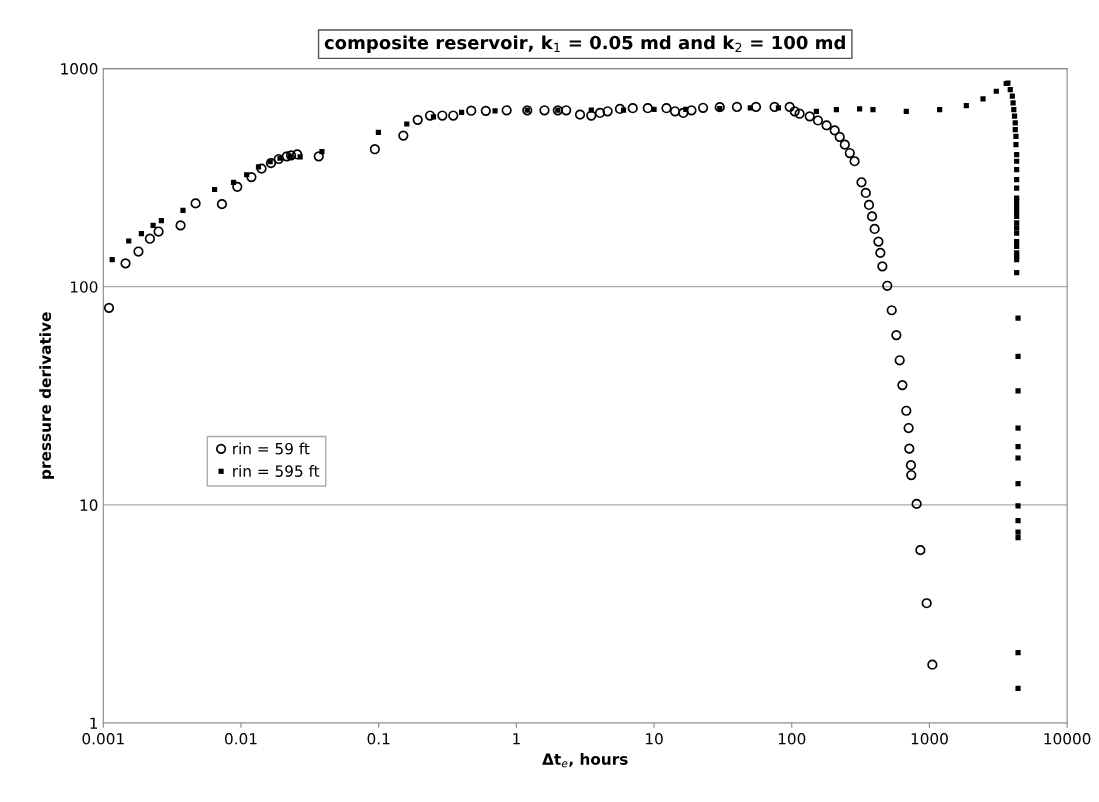 Image resolution: width=1099 pixels, height=802 pixels. Describe the element at coordinates (79, 69) in the screenshot. I see `y-tick-label: 1000` at that location.